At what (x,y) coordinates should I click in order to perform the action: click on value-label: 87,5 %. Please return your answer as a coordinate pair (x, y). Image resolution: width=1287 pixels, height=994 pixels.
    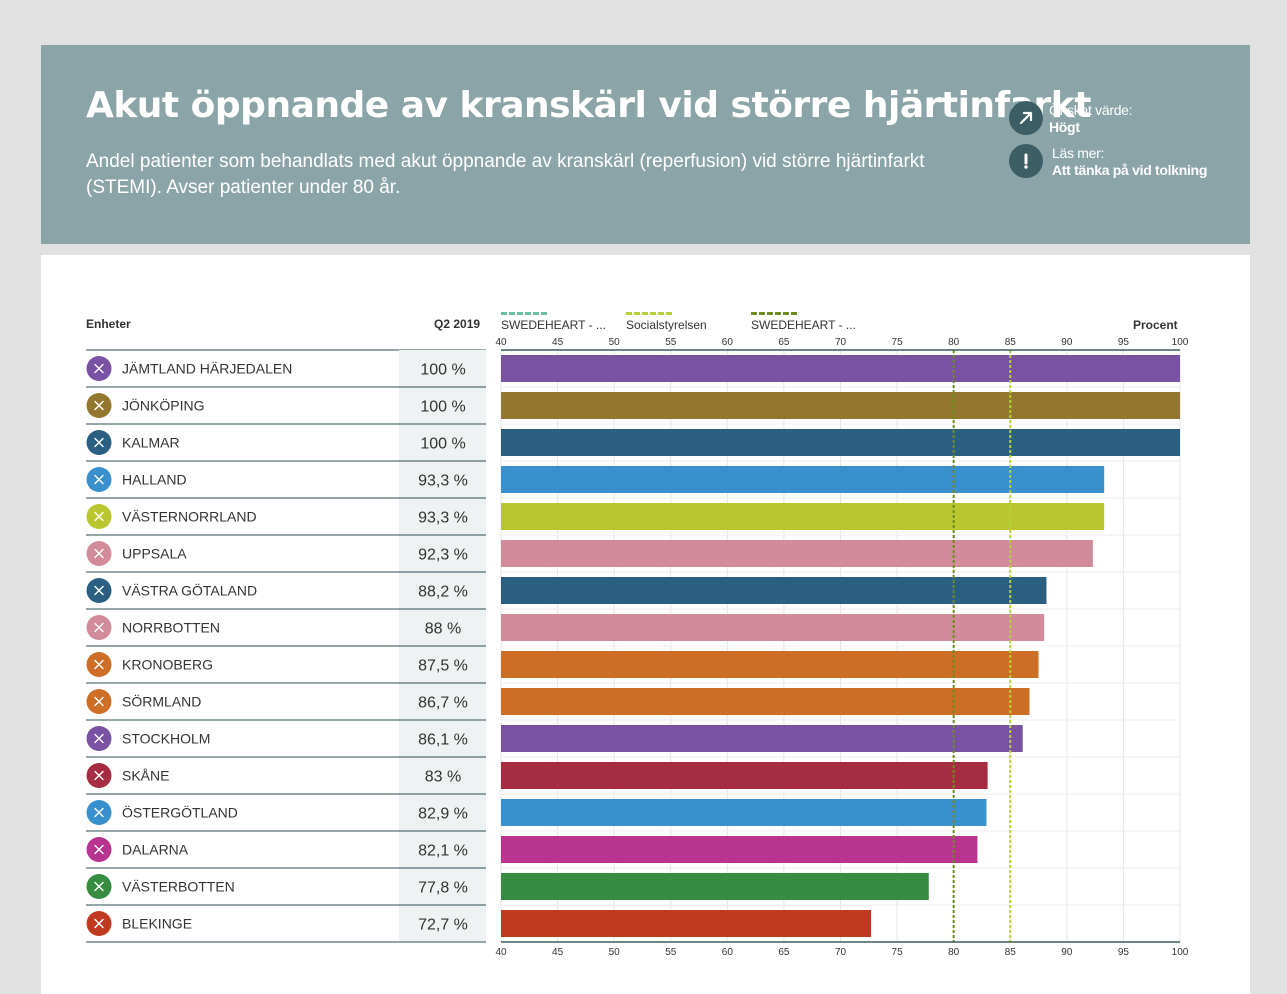
    Looking at the image, I should click on (443, 666).